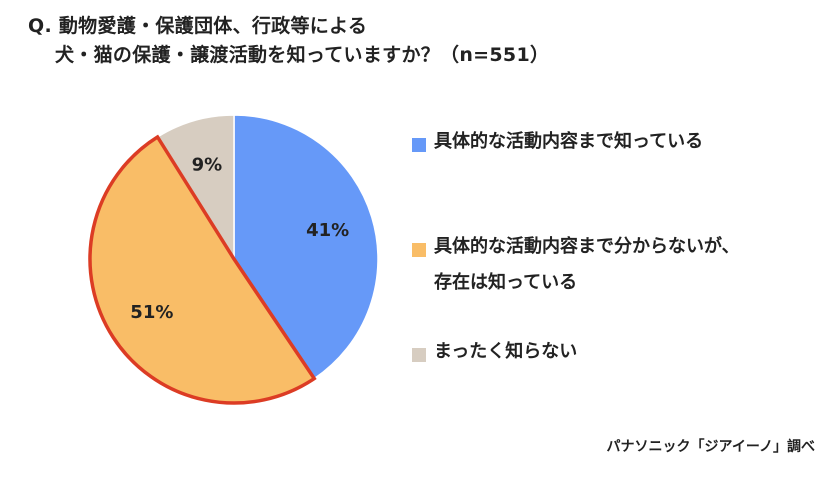 The image size is (837, 477). I want to click on slice-label-2: 51%, so click(151, 312).